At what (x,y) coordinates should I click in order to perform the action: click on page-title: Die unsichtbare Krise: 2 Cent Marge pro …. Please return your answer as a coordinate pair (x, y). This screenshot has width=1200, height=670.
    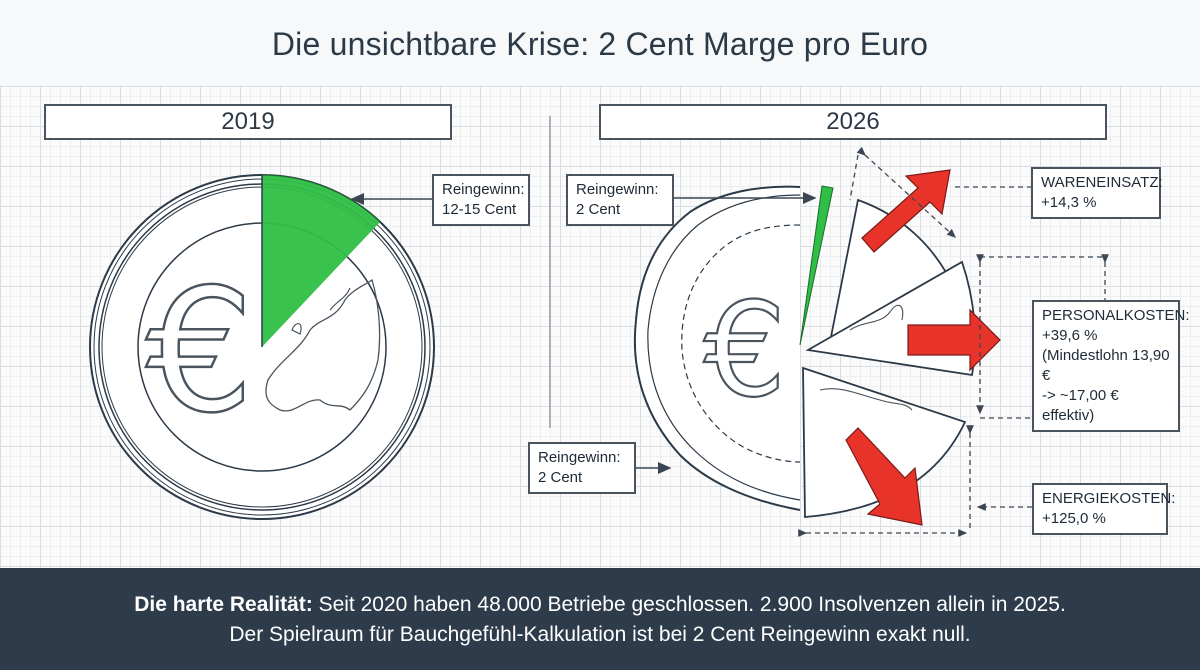
    Looking at the image, I should click on (600, 44).